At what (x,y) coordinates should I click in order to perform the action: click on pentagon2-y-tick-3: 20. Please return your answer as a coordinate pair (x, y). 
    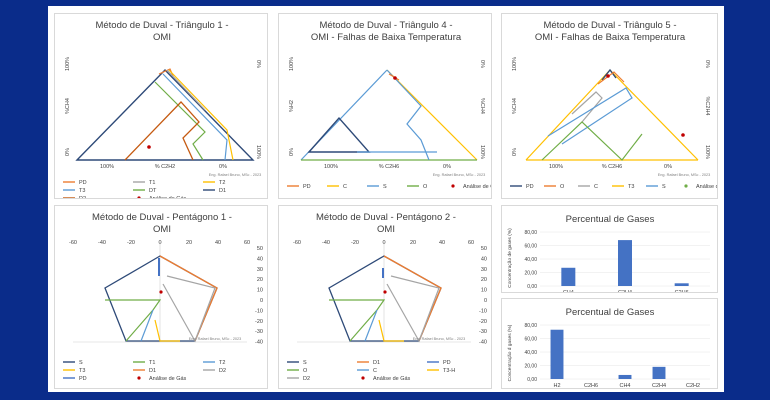
    Looking at the image, I should click on (484, 280).